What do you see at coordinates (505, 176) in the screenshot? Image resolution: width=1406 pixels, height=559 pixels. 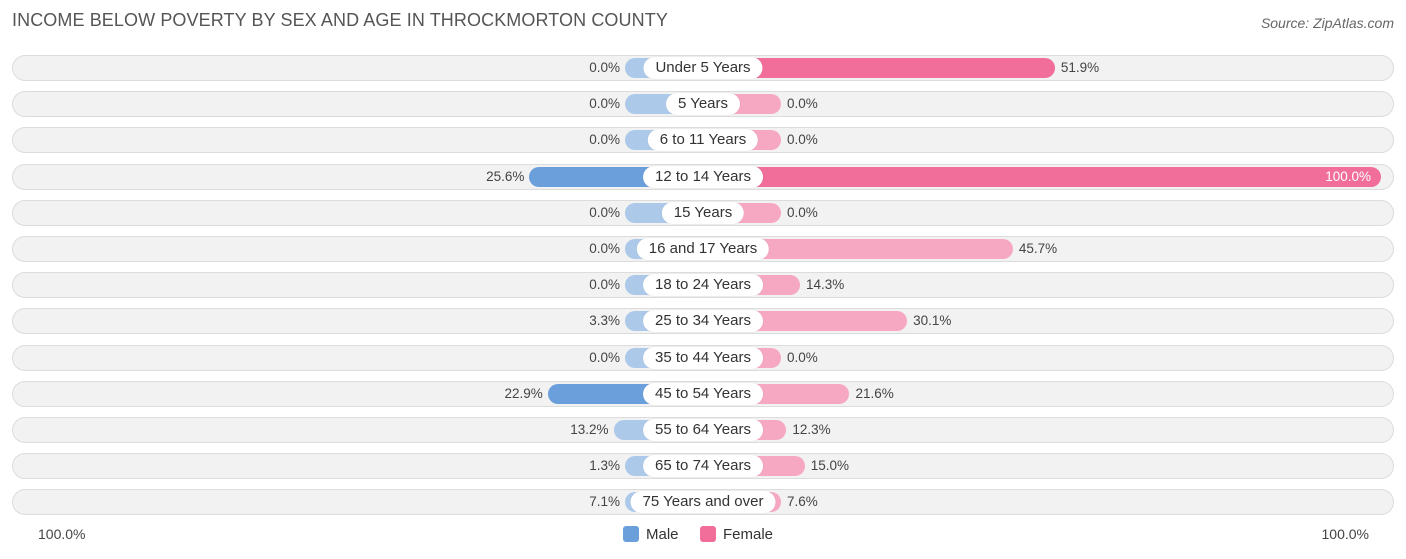 I see `label-male-value: 25.6%` at bounding box center [505, 176].